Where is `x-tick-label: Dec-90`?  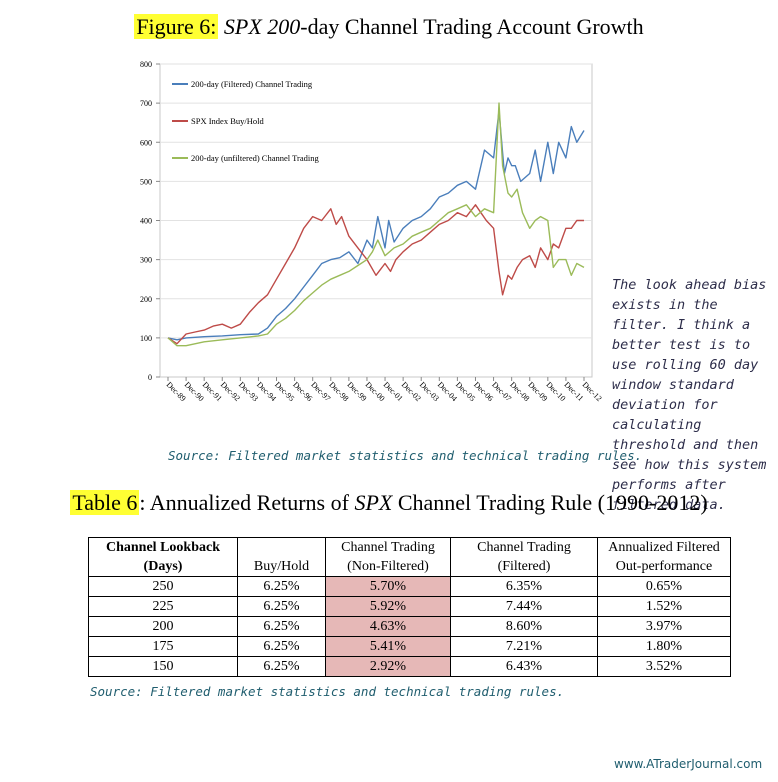 x-tick-label: Dec-90 is located at coordinates (194, 391).